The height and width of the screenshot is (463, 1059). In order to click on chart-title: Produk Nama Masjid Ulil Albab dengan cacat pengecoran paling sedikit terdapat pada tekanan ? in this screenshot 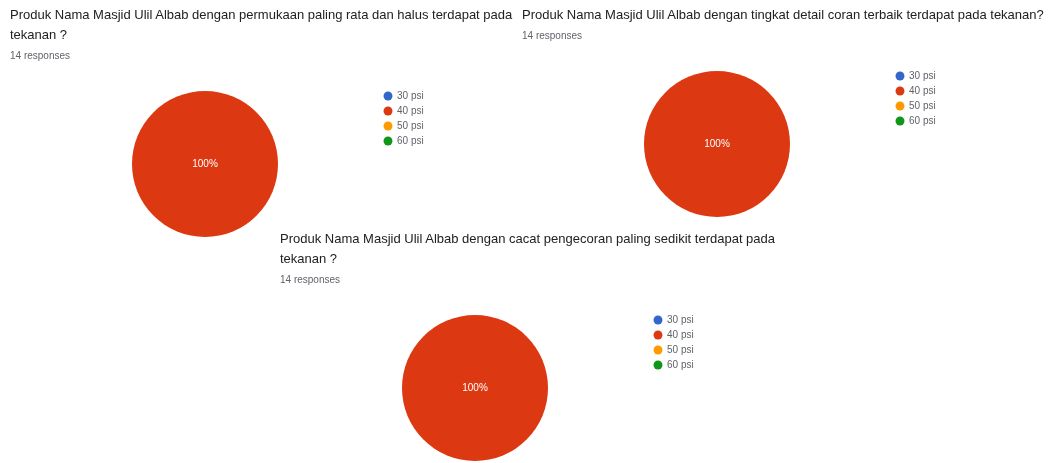, I will do `click(528, 248)`.